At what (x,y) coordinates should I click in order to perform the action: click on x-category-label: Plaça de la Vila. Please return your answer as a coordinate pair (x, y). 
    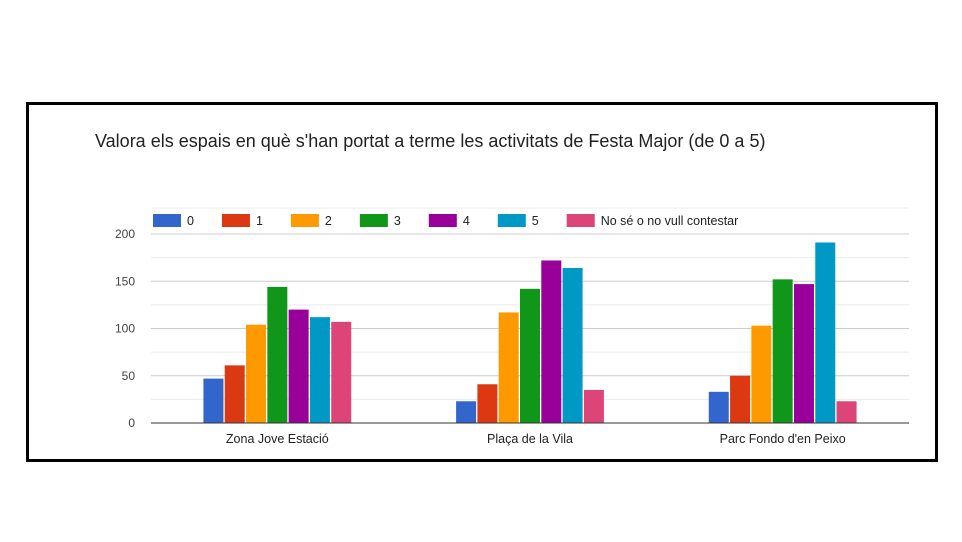
    Looking at the image, I should click on (530, 439).